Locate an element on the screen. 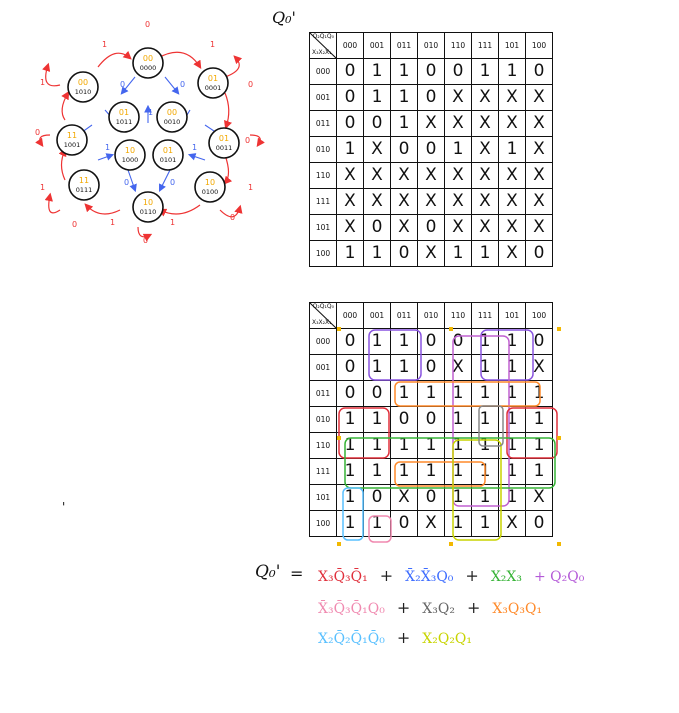 The height and width of the screenshot is (713, 679). column-header: 011 is located at coordinates (404, 315).